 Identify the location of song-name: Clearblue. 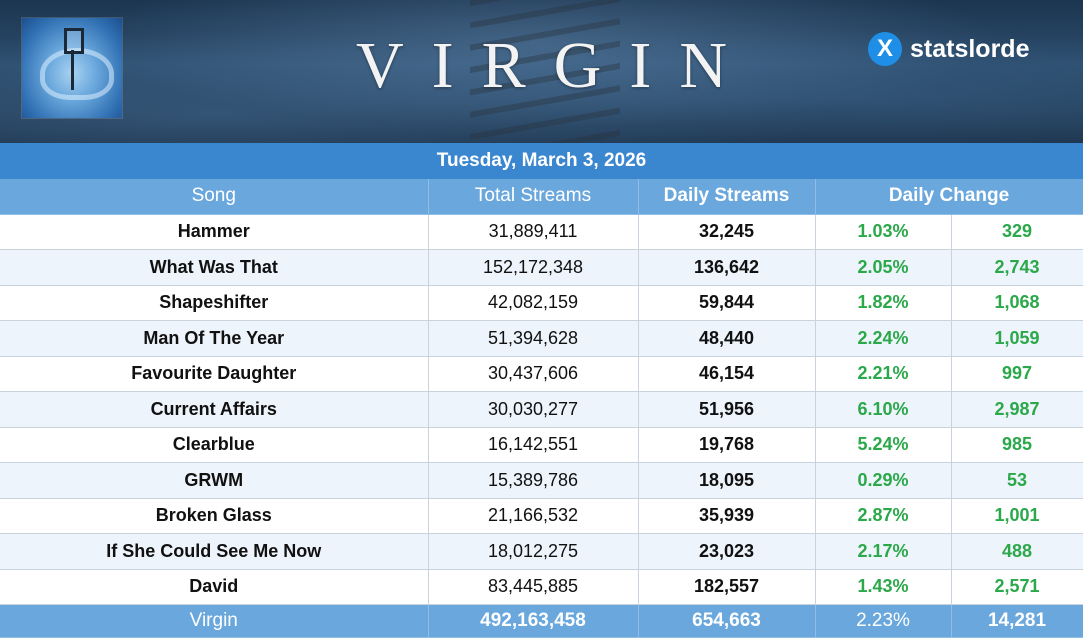
(214, 445).